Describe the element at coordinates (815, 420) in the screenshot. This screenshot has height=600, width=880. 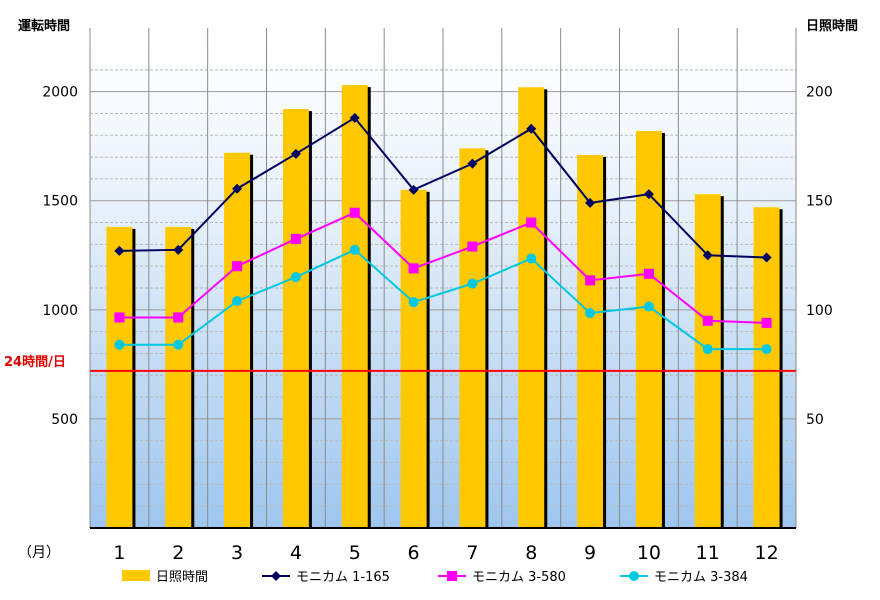
I see `right-tick-label: 50` at that location.